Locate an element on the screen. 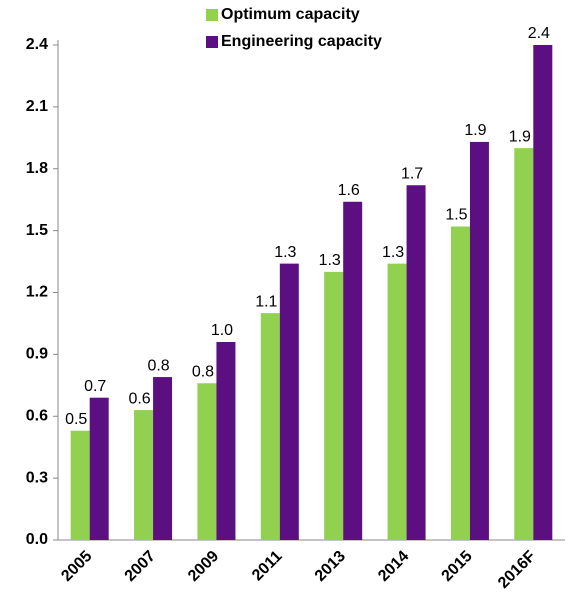  x-tick-label: 2015 is located at coordinates (457, 566).